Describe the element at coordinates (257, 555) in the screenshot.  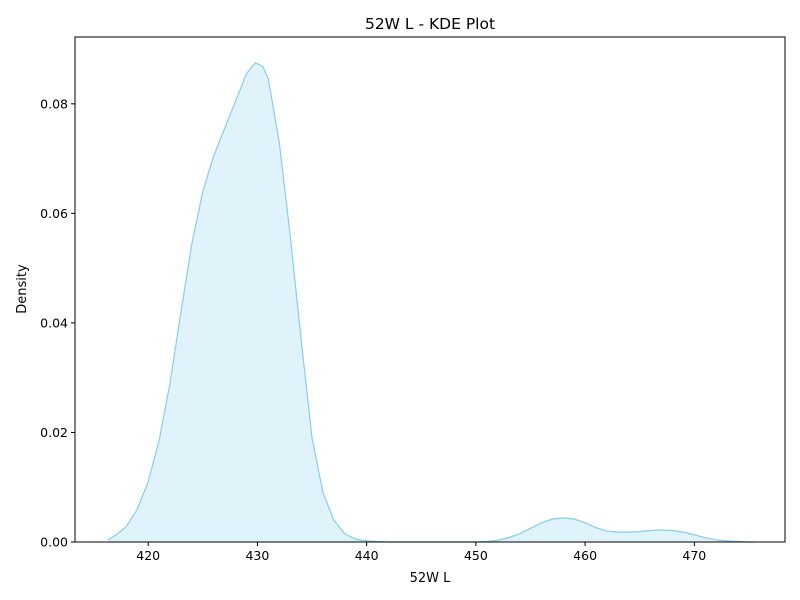
I see `x-tick-label: 430` at that location.